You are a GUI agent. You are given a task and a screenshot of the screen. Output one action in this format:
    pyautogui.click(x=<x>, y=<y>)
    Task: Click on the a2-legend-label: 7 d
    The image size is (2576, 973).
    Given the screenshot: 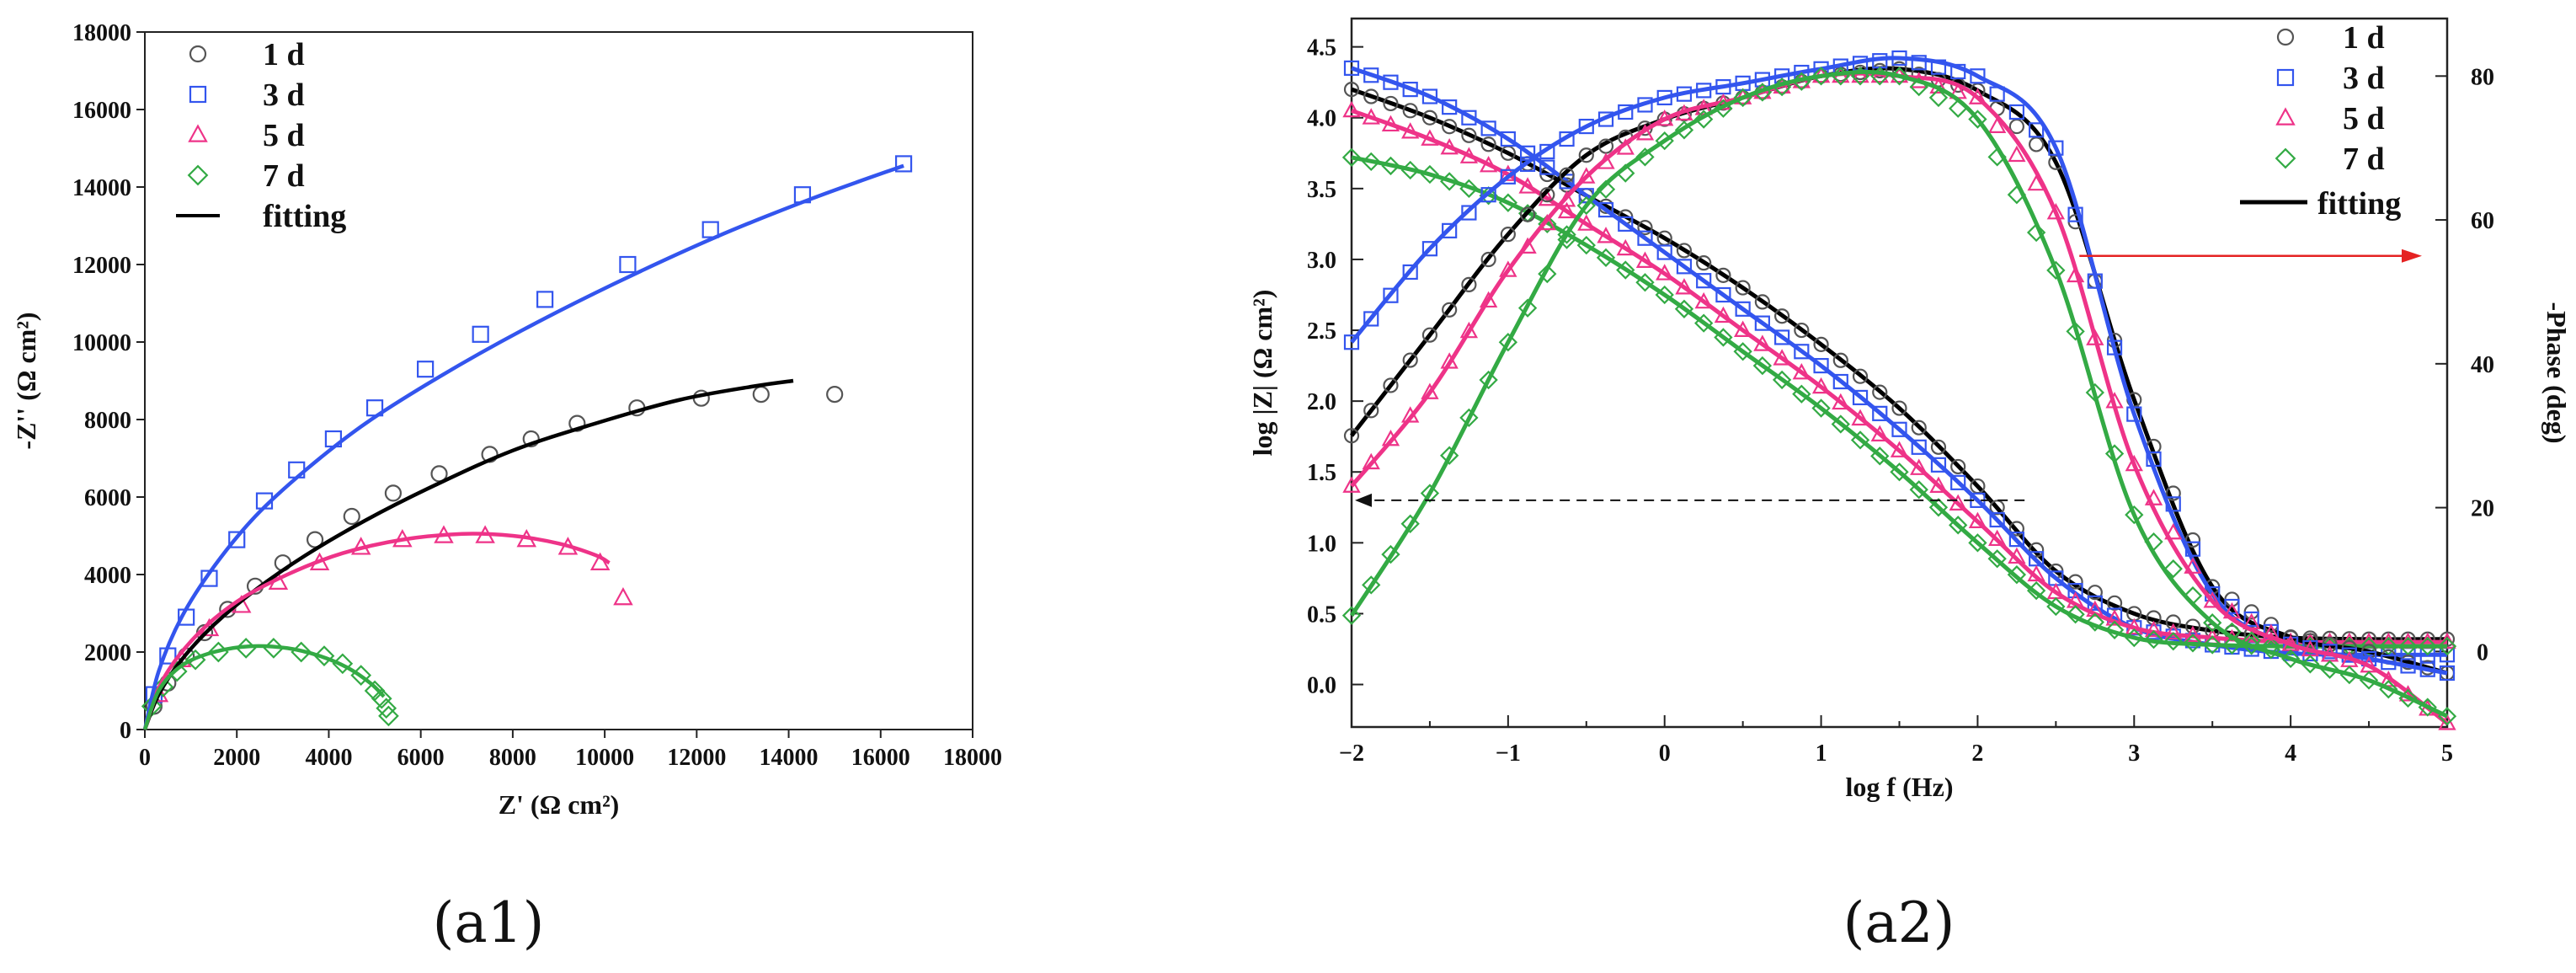 What is the action you would take?
    pyautogui.click(x=2364, y=159)
    